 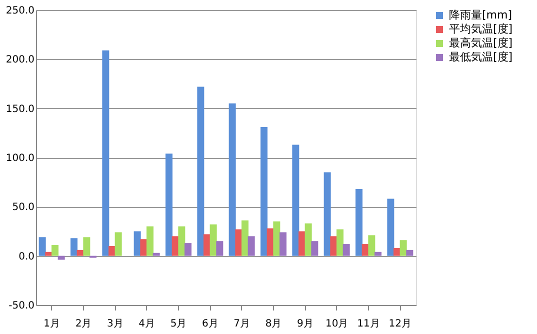 I want to click on x-tick-label: 2月, so click(x=83, y=324).